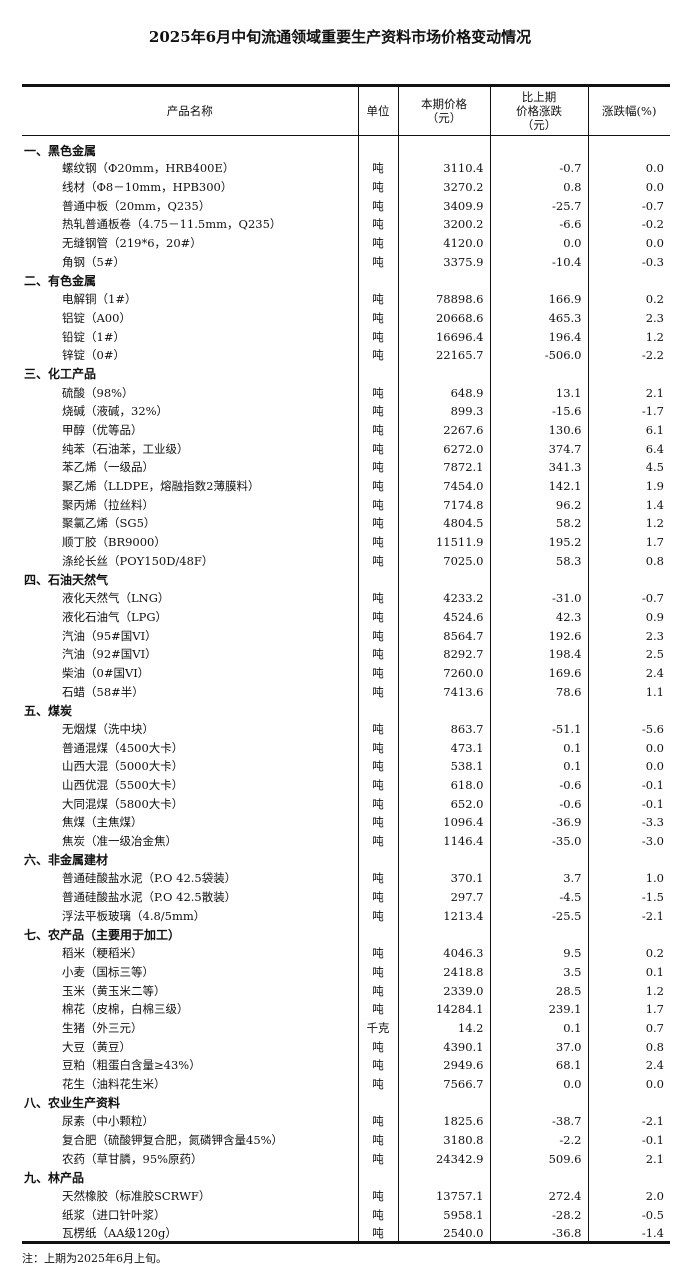 Image resolution: width=680 pixels, height=1280 pixels. Describe the element at coordinates (346, 542) in the screenshot. I see `table-row: 顺丁胶（BR9000） 吨 11511.9 195.2 1.7` at that location.